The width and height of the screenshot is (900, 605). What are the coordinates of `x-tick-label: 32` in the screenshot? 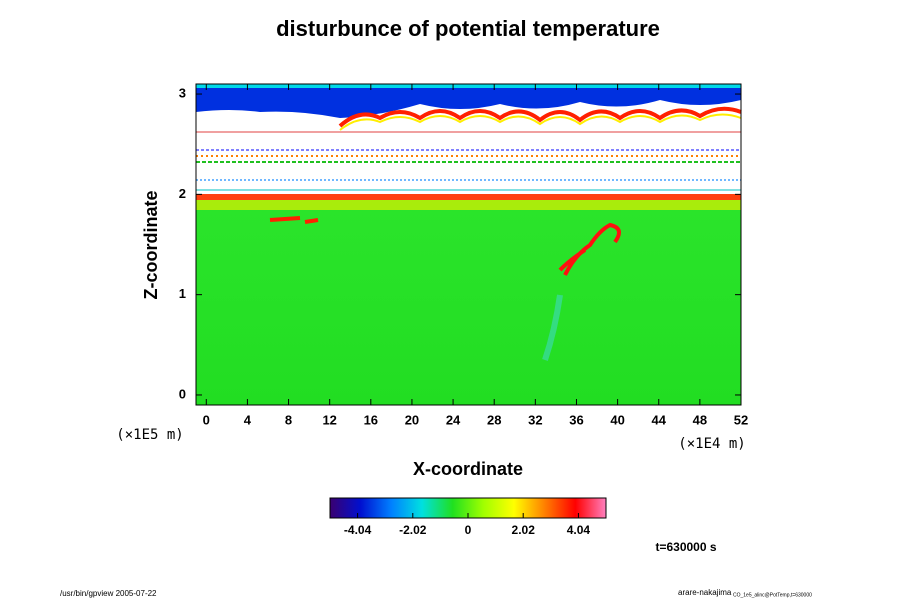 It's located at (535, 419).